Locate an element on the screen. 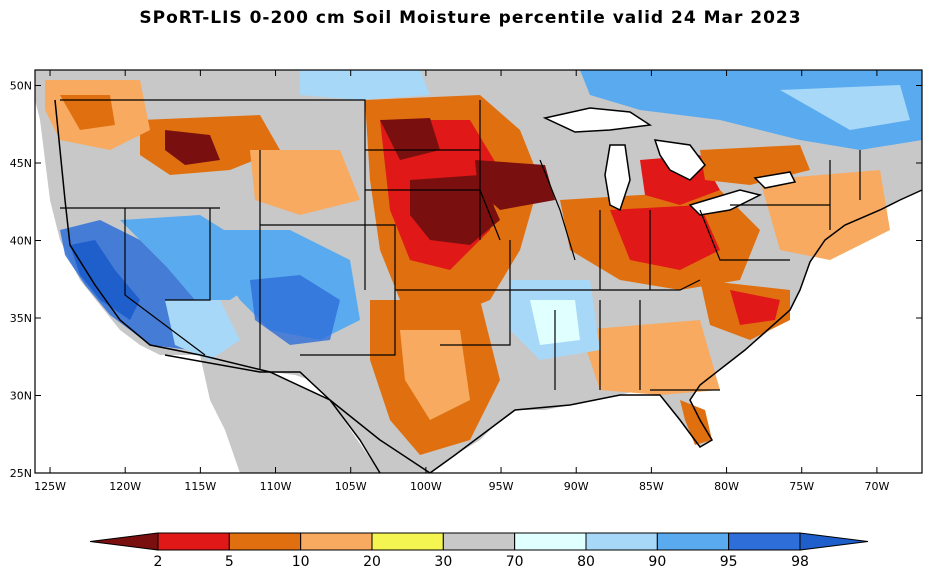 This screenshot has height=572, width=941. lat-tick-label: 30N is located at coordinates (21, 396).